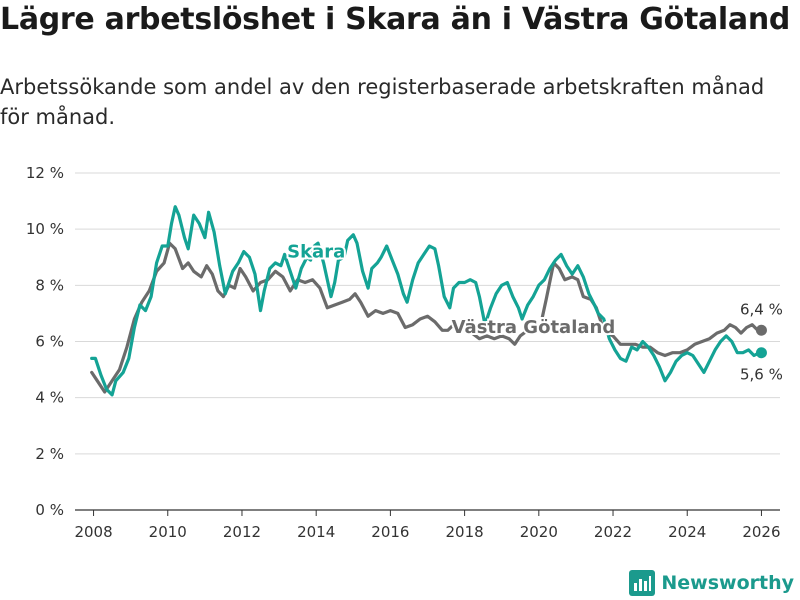 Image resolution: width=800 pixels, height=600 pixels. I want to click on y-axis-ticks: 0 % 2 % 4 % 6 % 8 % 10 % 12 %, so click(45, 341).